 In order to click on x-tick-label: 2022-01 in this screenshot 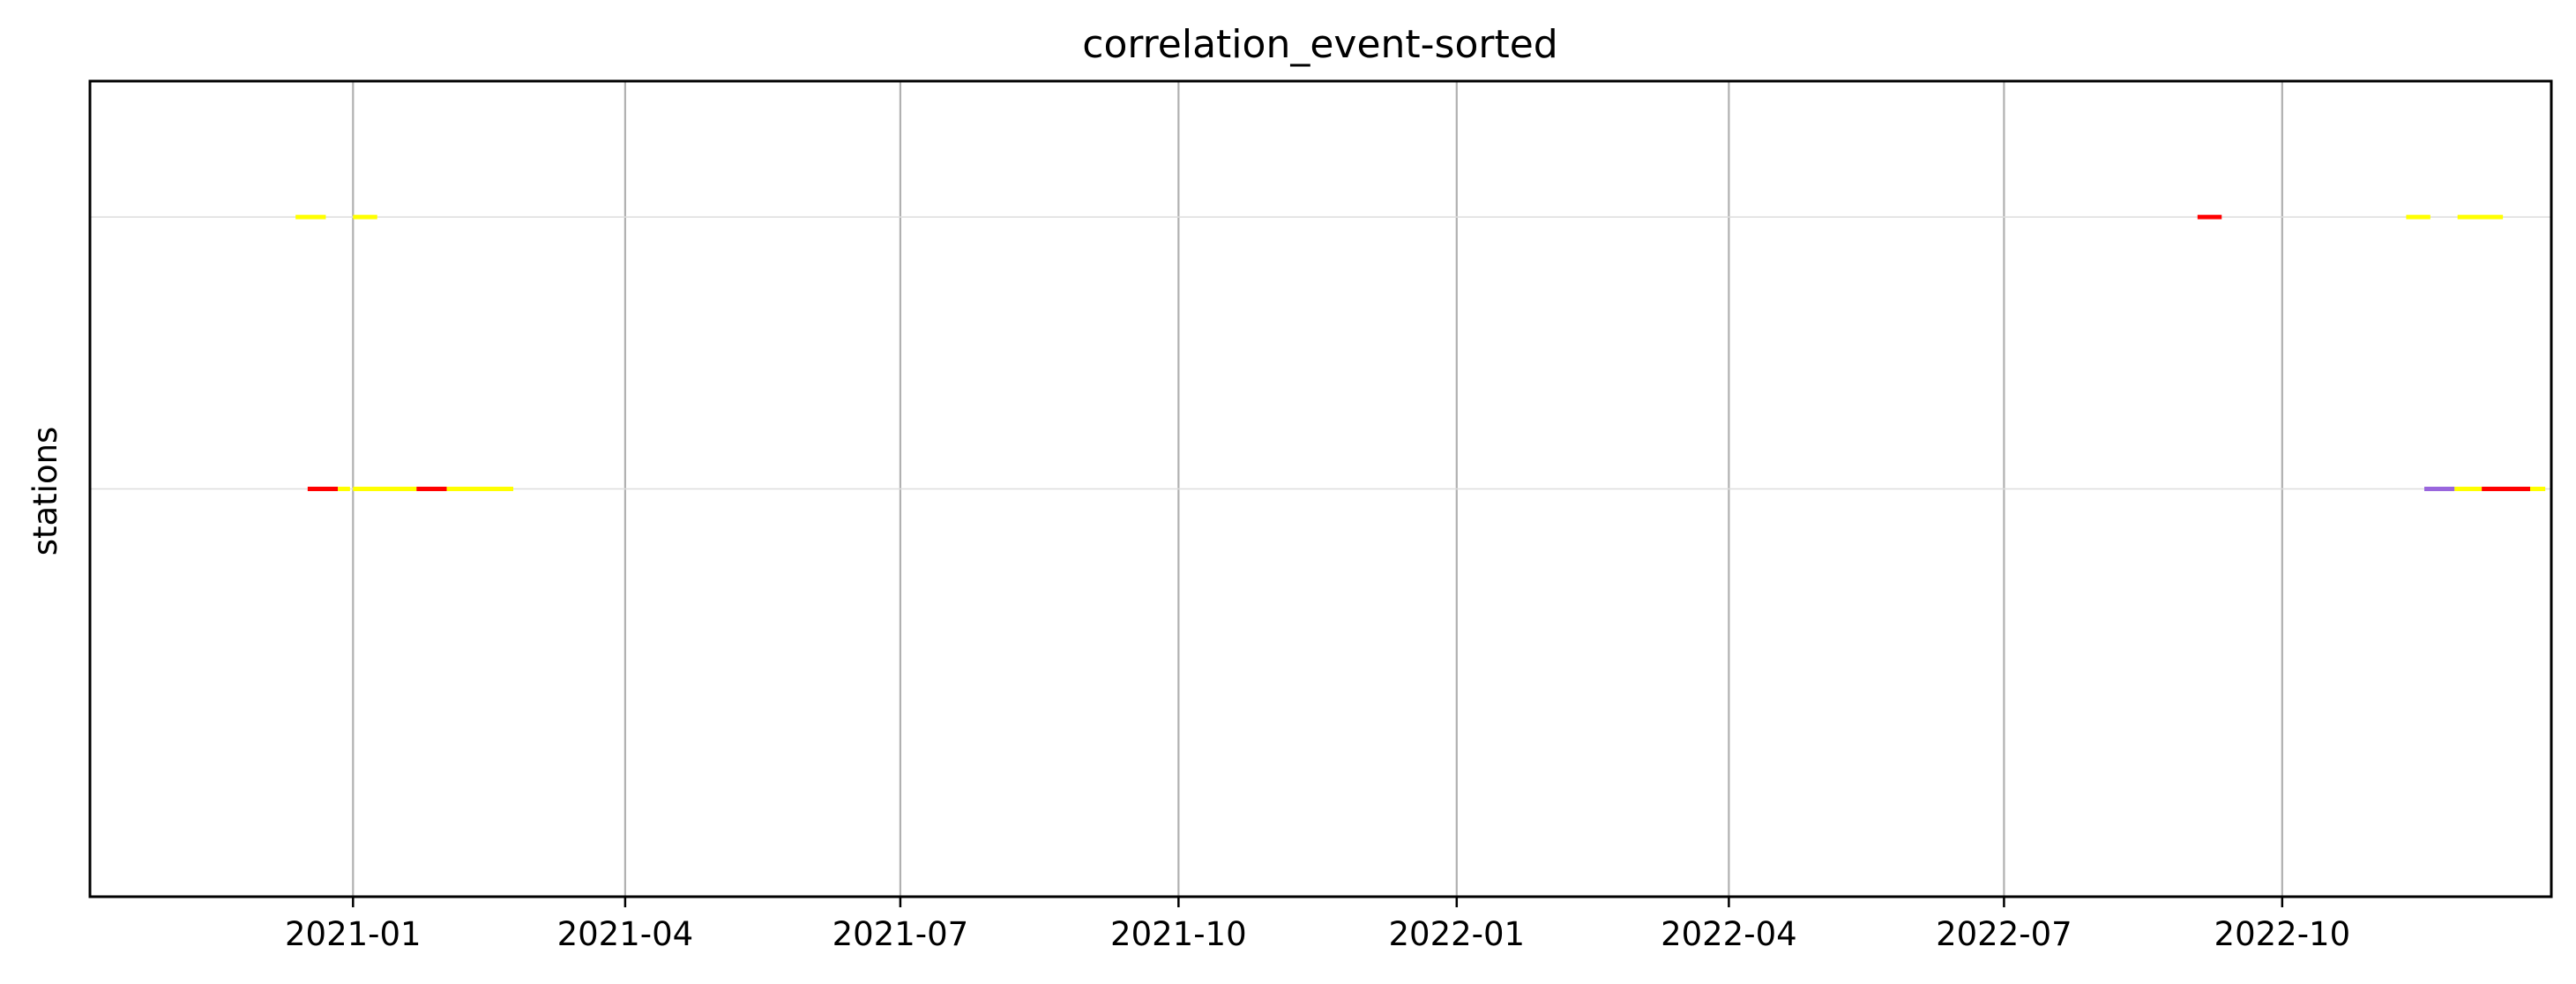, I will do `click(1456, 934)`.